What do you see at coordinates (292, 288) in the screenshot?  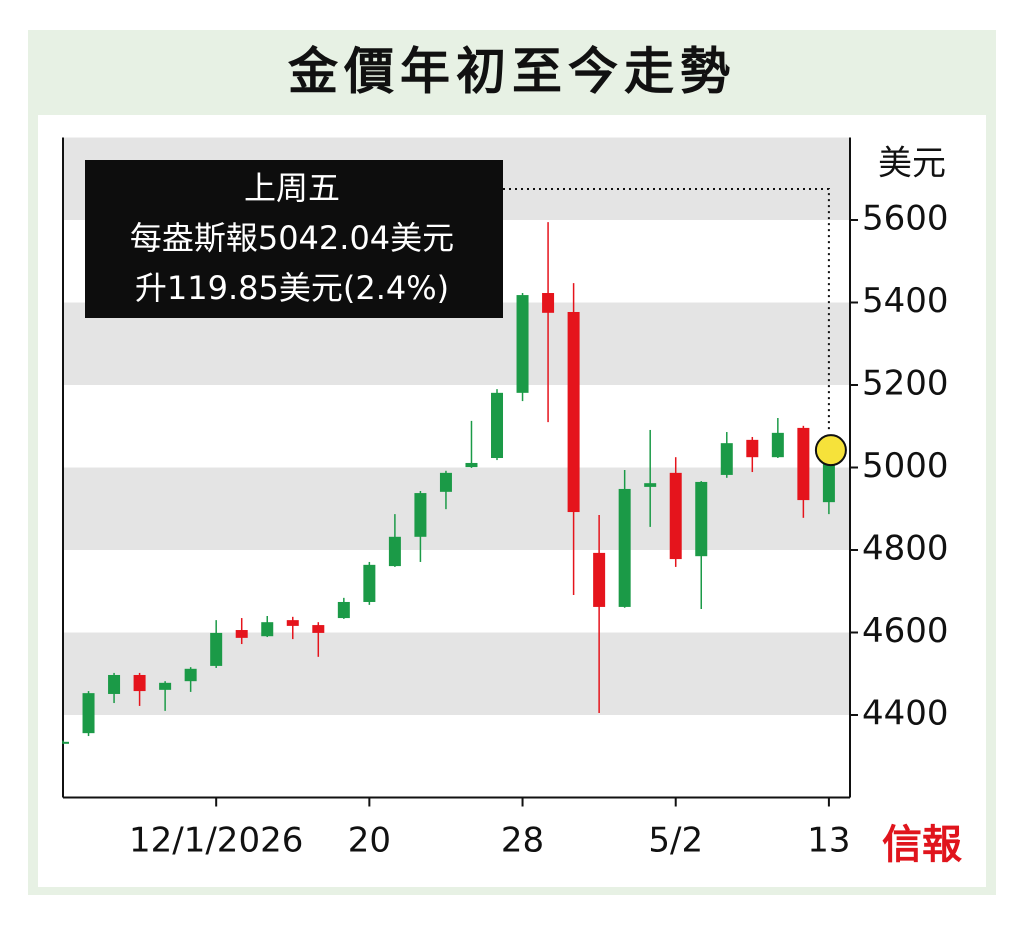 I see `annotation-text: 升119.85美元(2.4%)` at bounding box center [292, 288].